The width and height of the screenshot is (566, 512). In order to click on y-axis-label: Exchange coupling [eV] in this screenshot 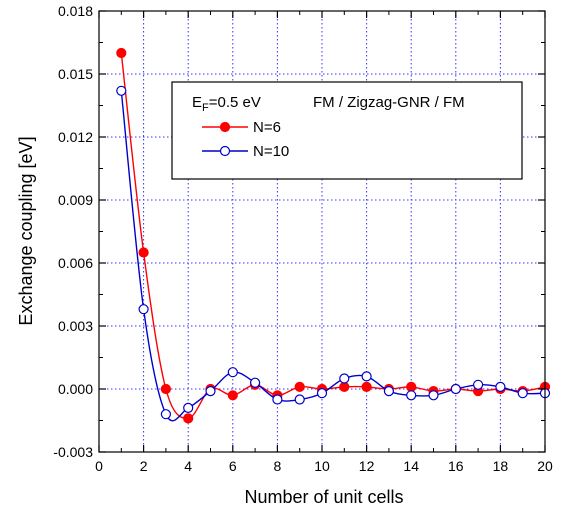, I will do `click(26, 230)`.